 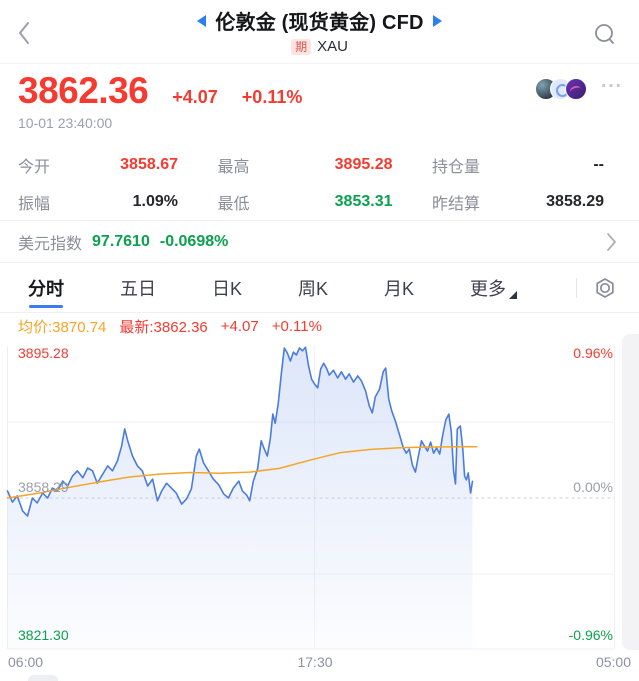 What do you see at coordinates (576, 287) in the screenshot?
I see `divider` at bounding box center [576, 287].